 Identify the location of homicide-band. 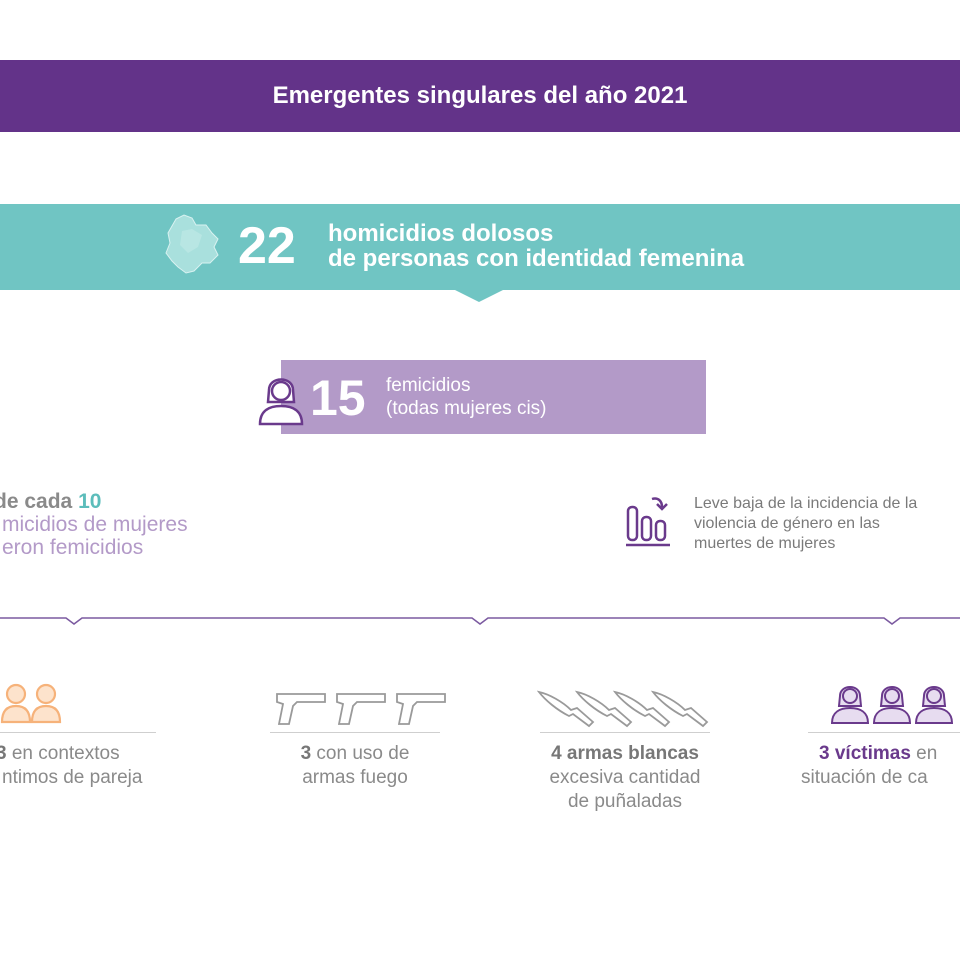
(480, 247).